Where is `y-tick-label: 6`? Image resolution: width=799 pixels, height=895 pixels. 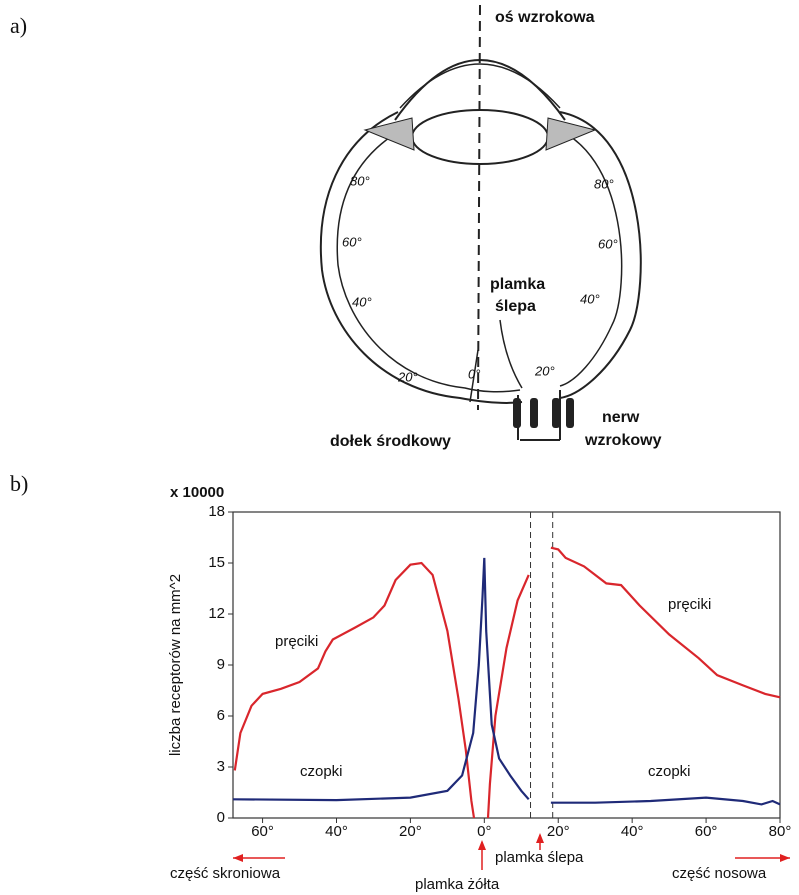 y-tick-label: 6 is located at coordinates (221, 715).